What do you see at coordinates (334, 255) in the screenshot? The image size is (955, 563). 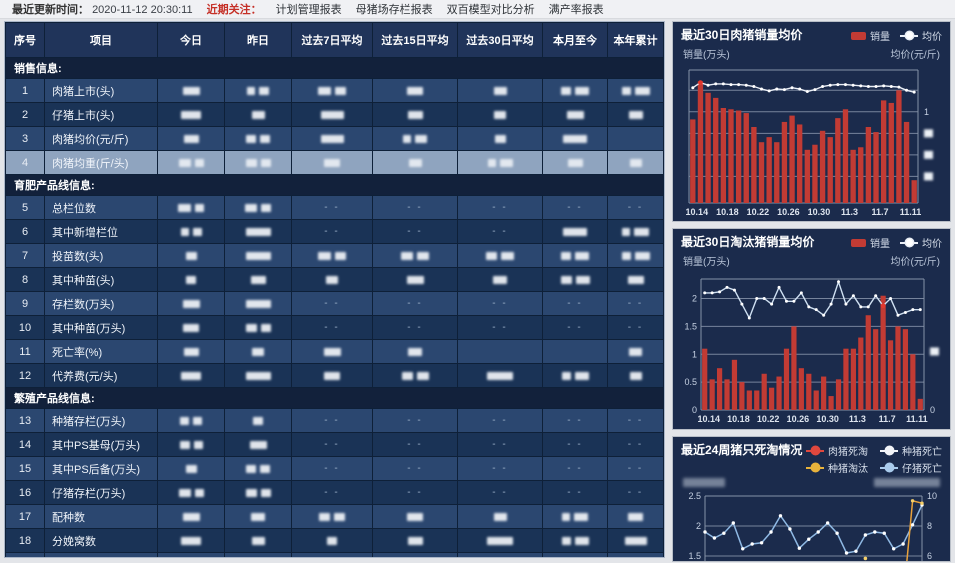 I see `table-row-7: 7 投苗数(头)` at bounding box center [334, 255].